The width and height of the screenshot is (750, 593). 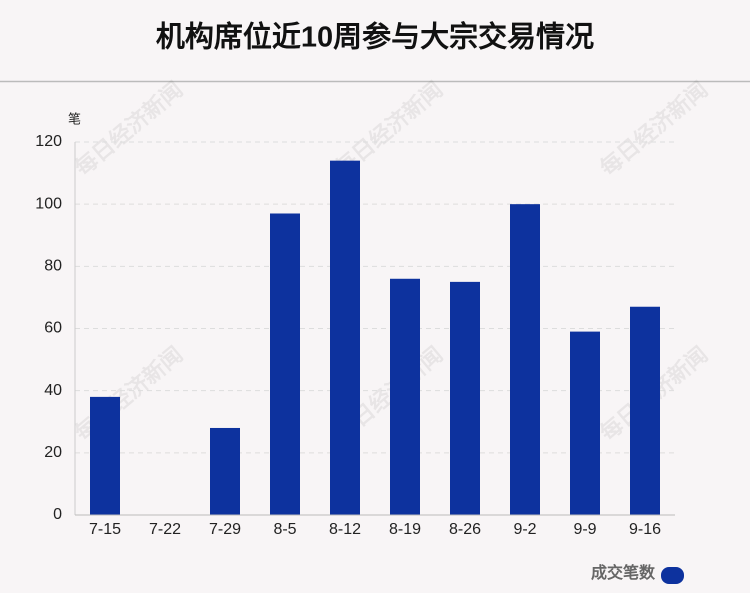 I want to click on x-tick-label: 8-26, so click(x=465, y=529).